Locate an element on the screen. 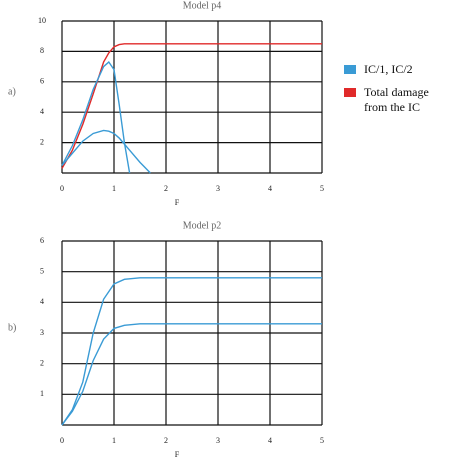 Image resolution: width=462 pixels, height=463 pixels. legend-item: Total damage from the IC is located at coordinates (397, 100).